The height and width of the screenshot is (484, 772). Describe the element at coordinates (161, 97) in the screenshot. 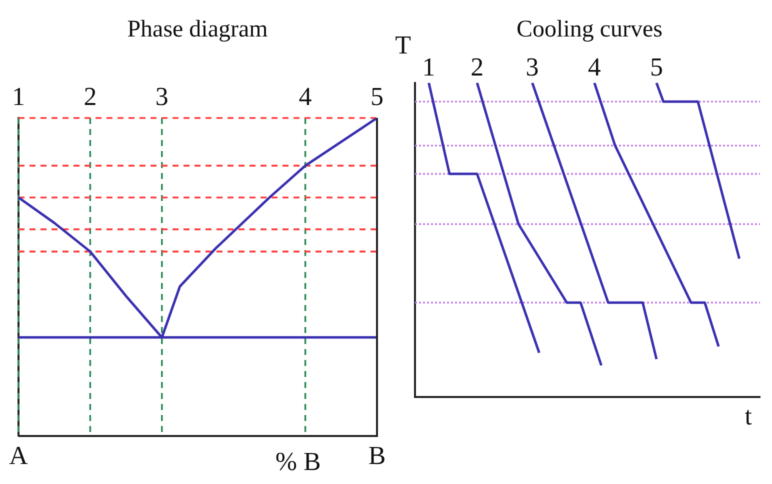

I see `x-tick-label: 3` at that location.